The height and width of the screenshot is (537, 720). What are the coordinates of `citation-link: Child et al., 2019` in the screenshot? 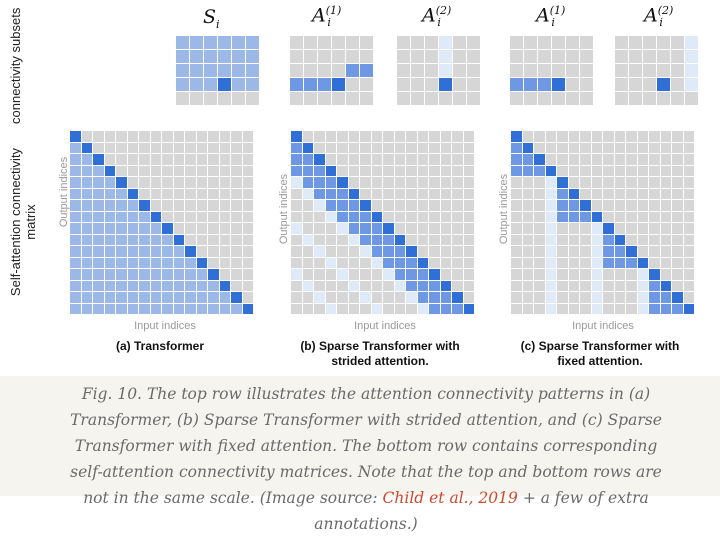 It's located at (450, 498).